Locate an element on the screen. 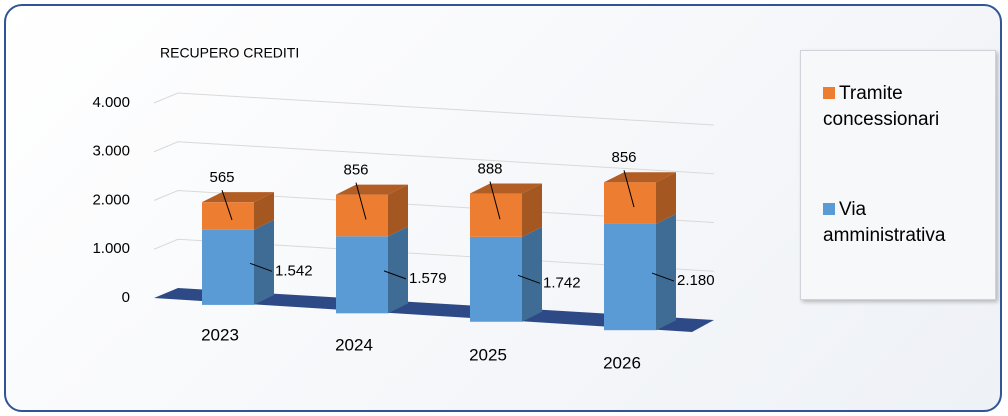  x-tick-label: 2026 is located at coordinates (622, 362).